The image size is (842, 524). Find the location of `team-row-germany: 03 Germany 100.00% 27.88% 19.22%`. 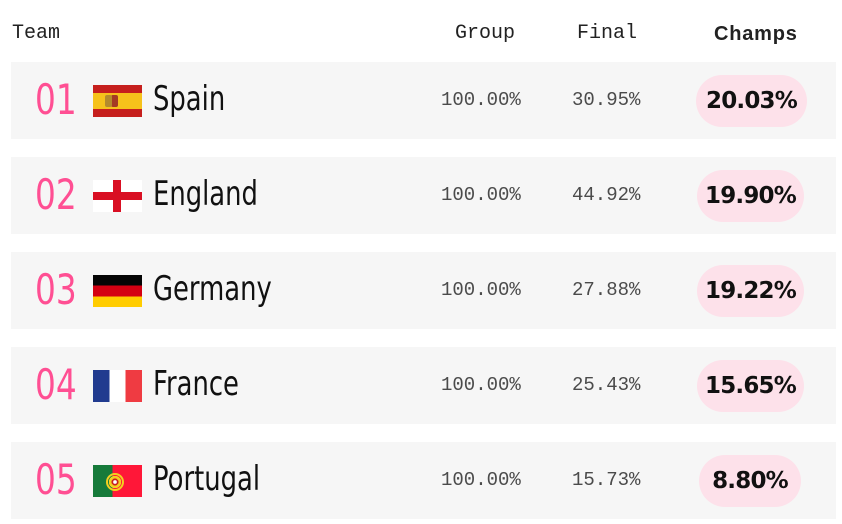

team-row-germany: 03 Germany 100.00% 27.88% 19.22% is located at coordinates (423, 290).